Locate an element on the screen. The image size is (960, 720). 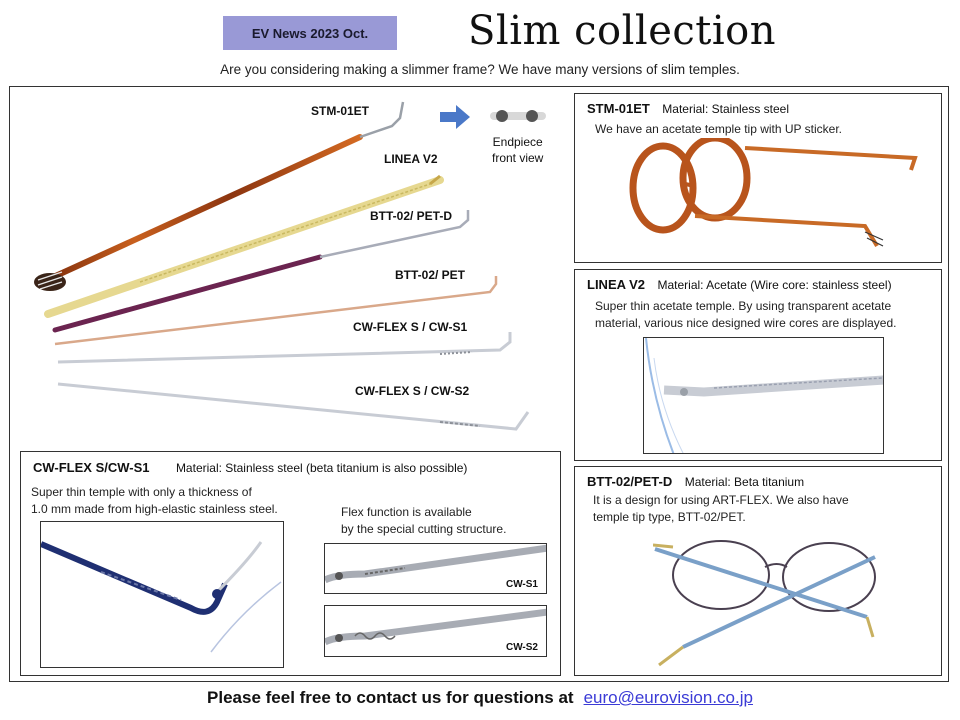
cwflex-photo is located at coordinates (162, 594).